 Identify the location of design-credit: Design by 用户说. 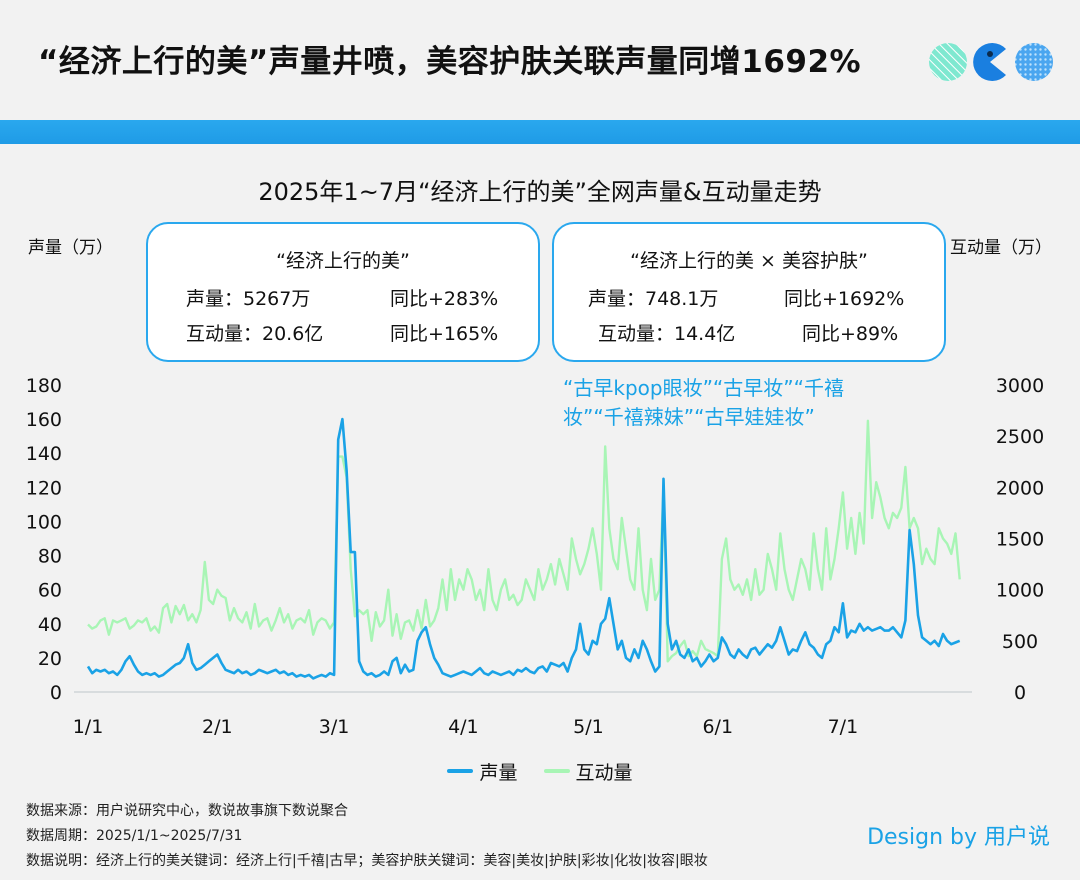
(958, 837).